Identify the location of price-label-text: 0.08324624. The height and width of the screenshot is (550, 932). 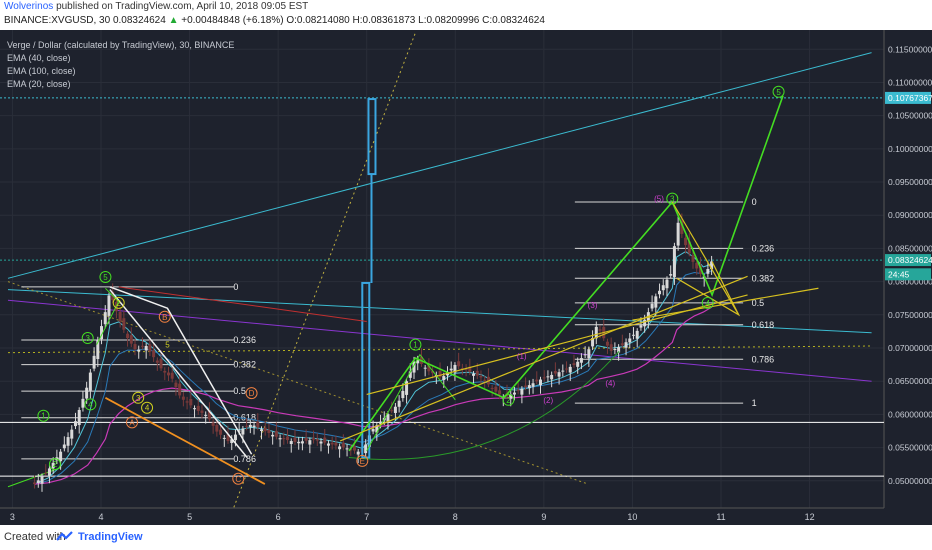
(910, 260).